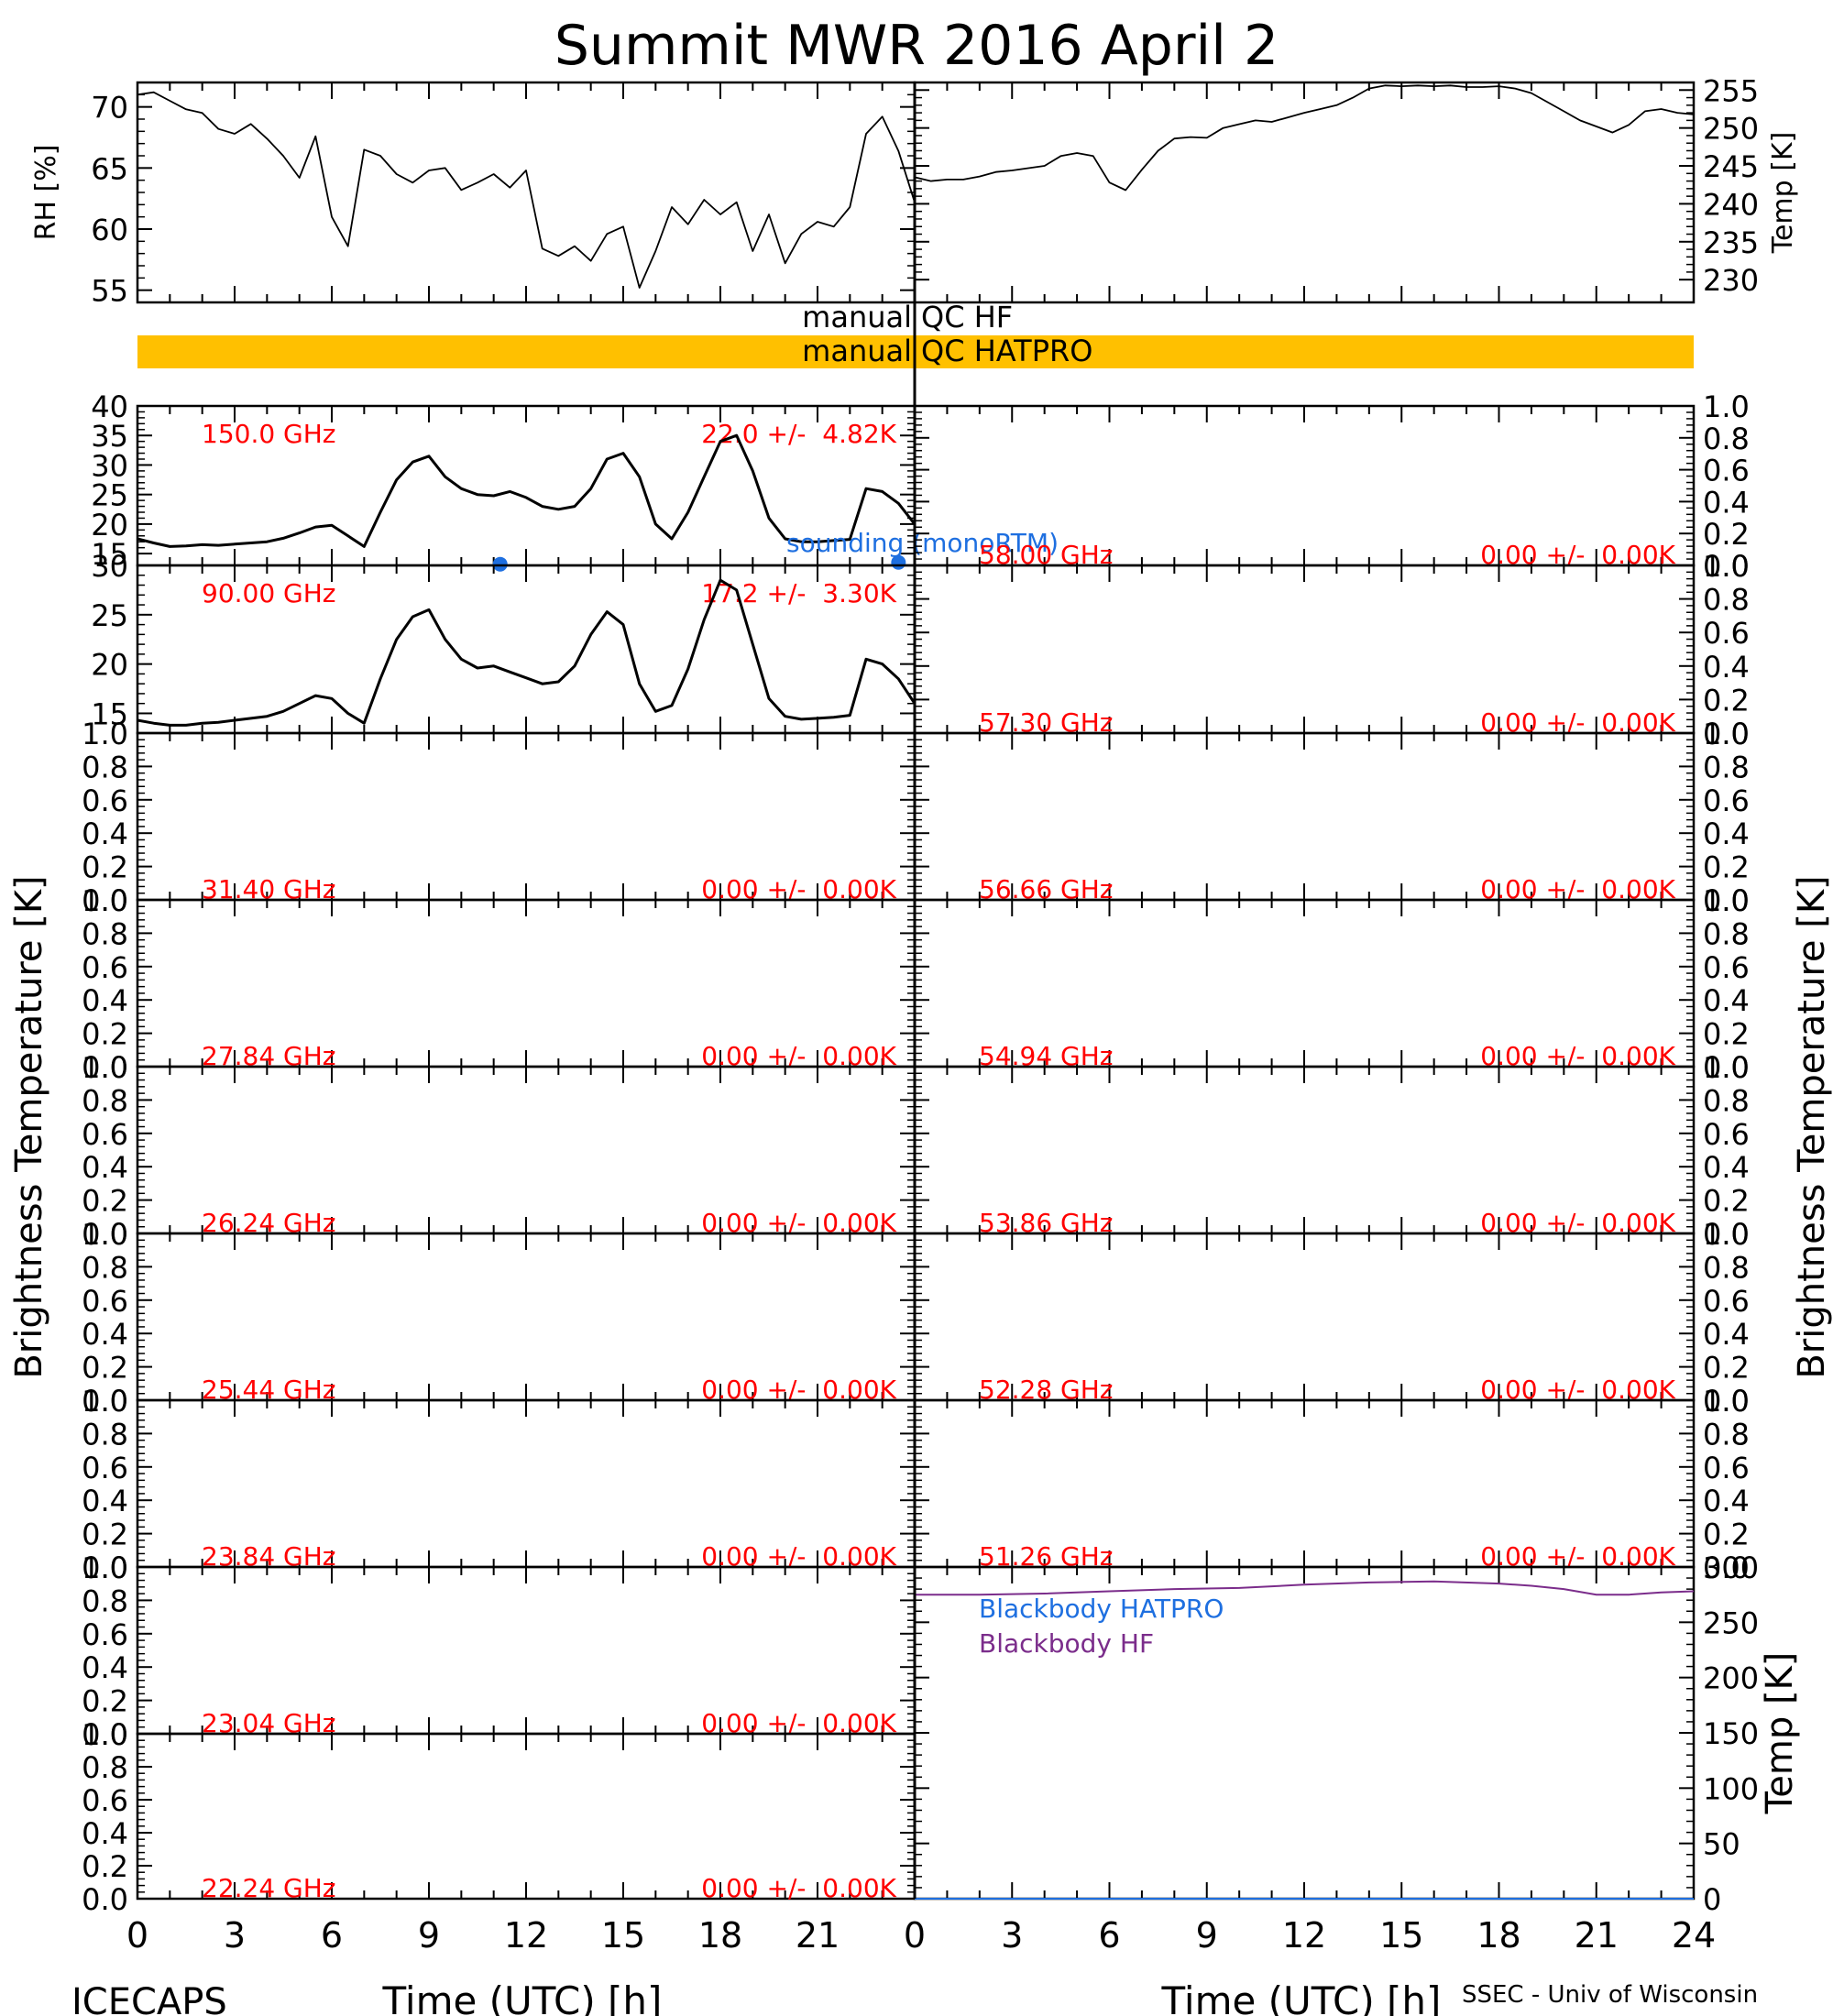 The width and height of the screenshot is (1833, 2016). Describe the element at coordinates (269, 1888) in the screenshot. I see `frequency-label: 22.24 GHz` at that location.